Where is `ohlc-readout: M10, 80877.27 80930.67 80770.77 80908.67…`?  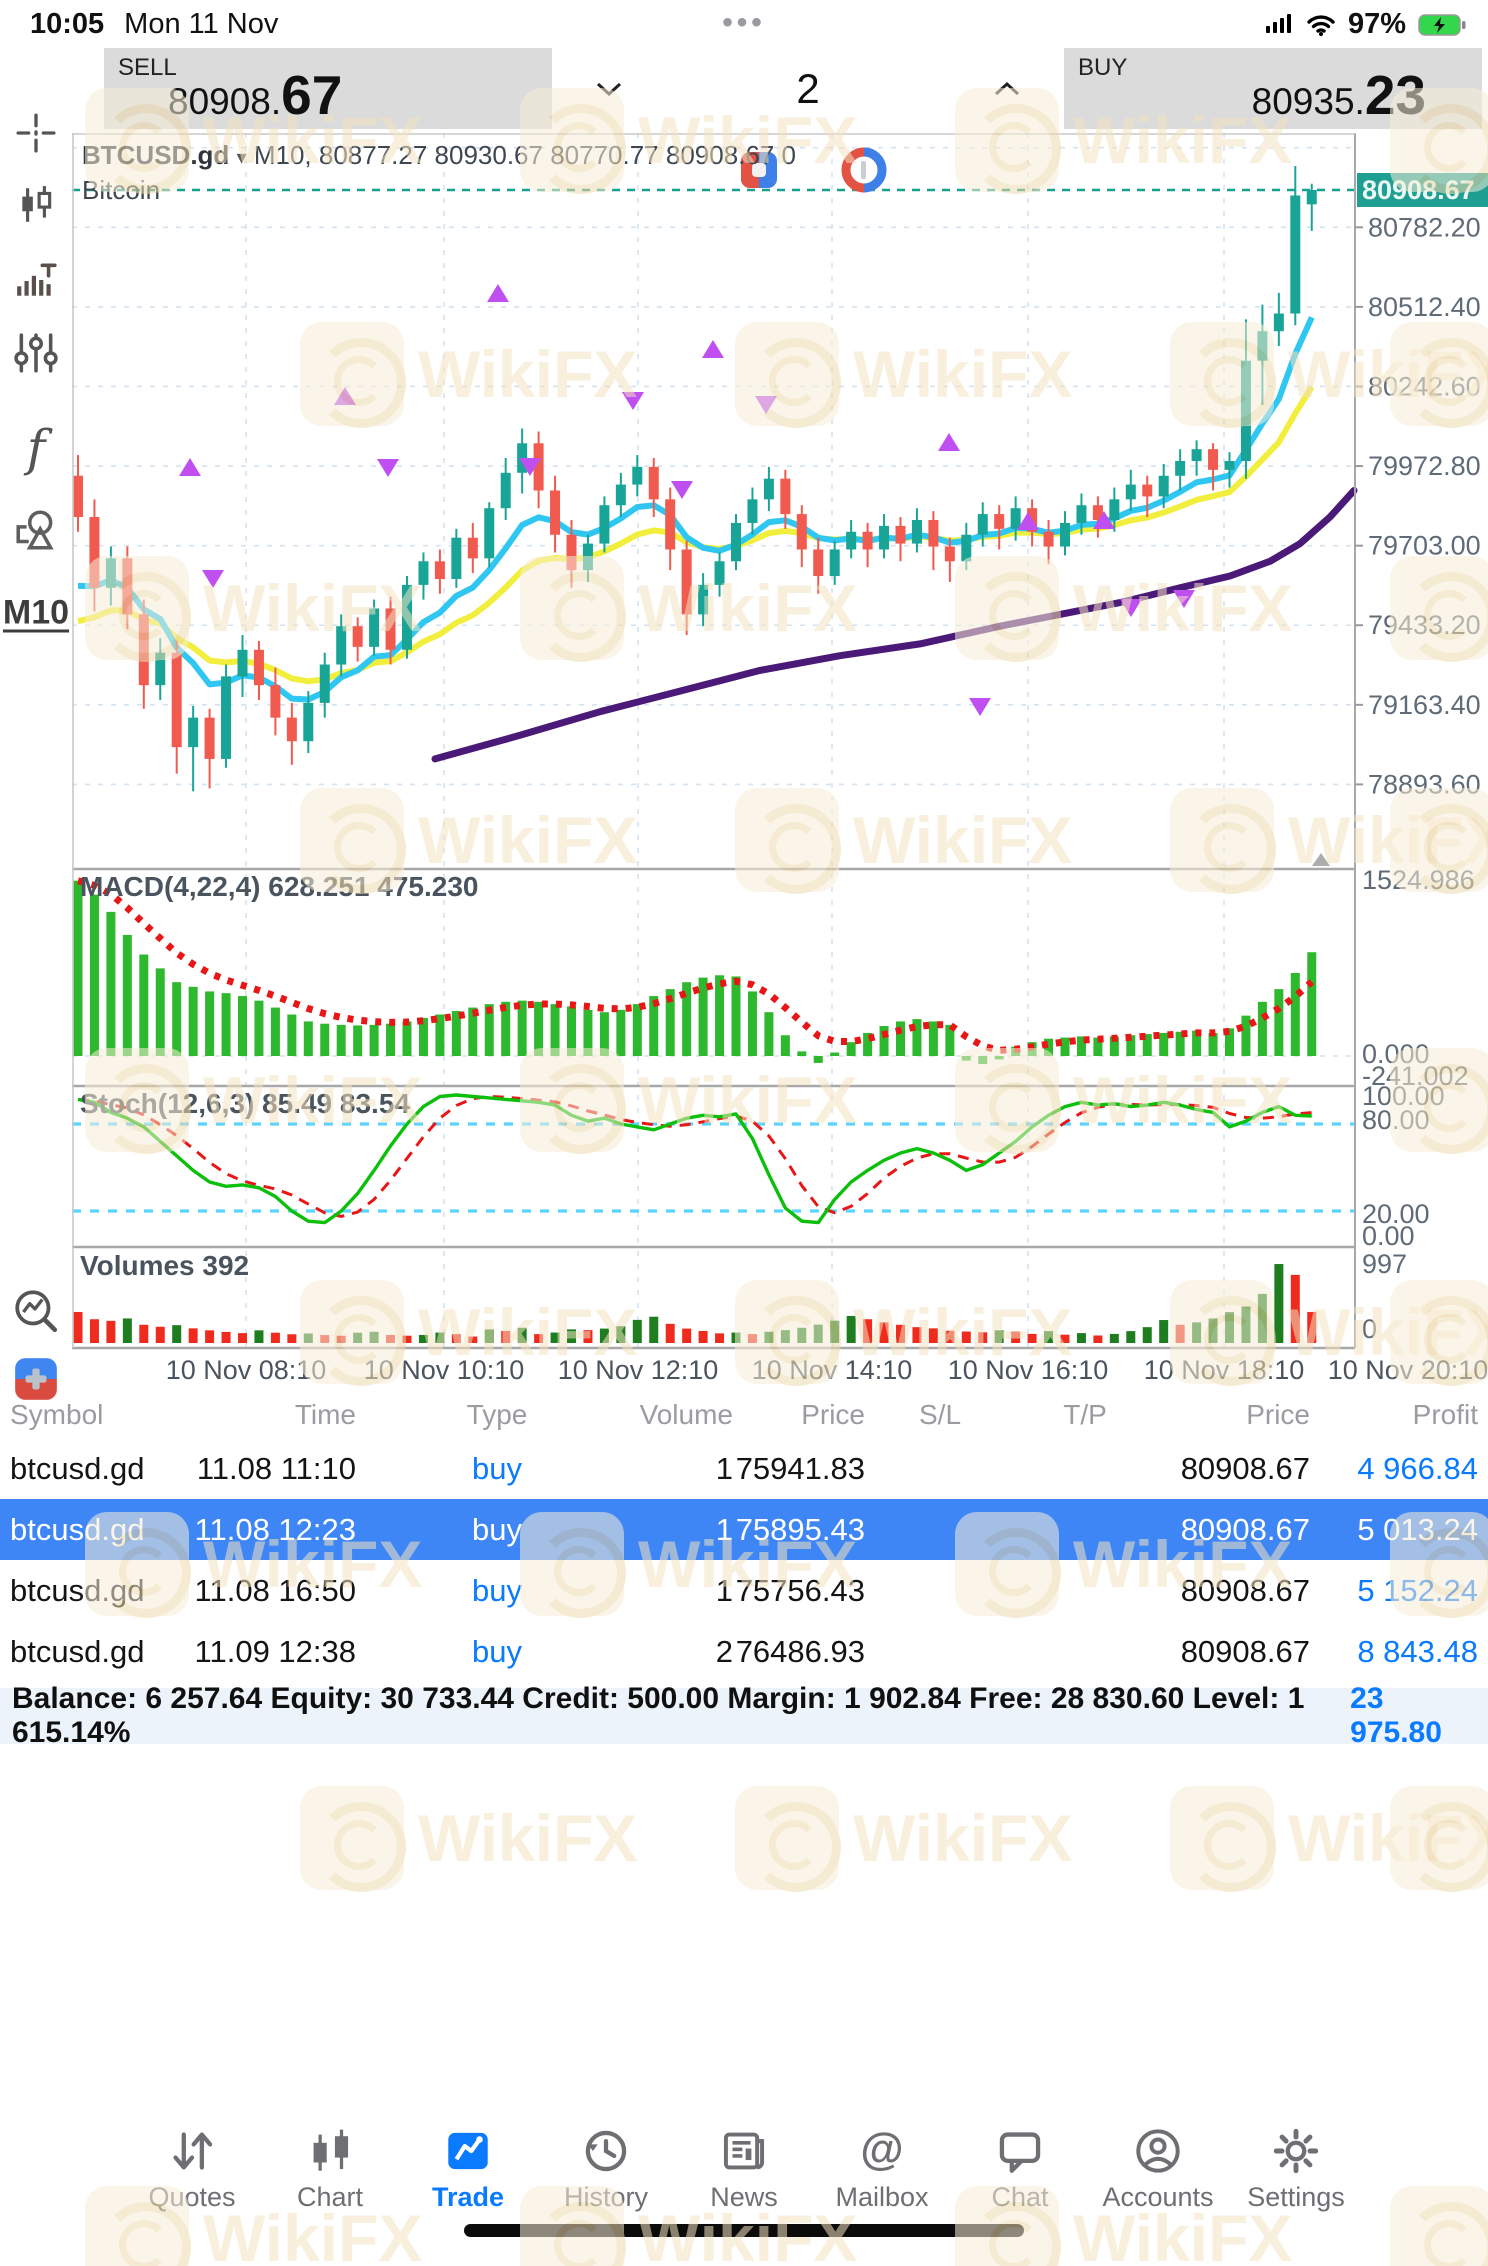 ohlc-readout: M10, 80877.27 80930.67 80770.77 80908.67… is located at coordinates (524, 155).